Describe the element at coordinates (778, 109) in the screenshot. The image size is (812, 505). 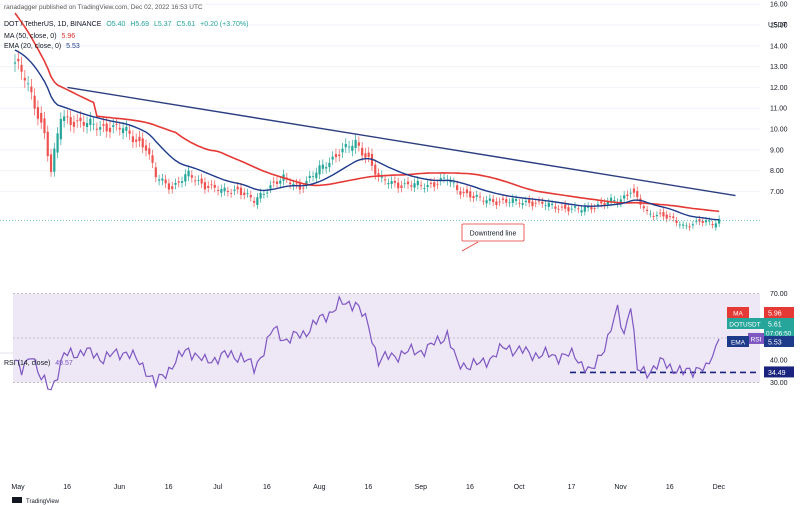
I see `price-tick-label: 11.00` at that location.